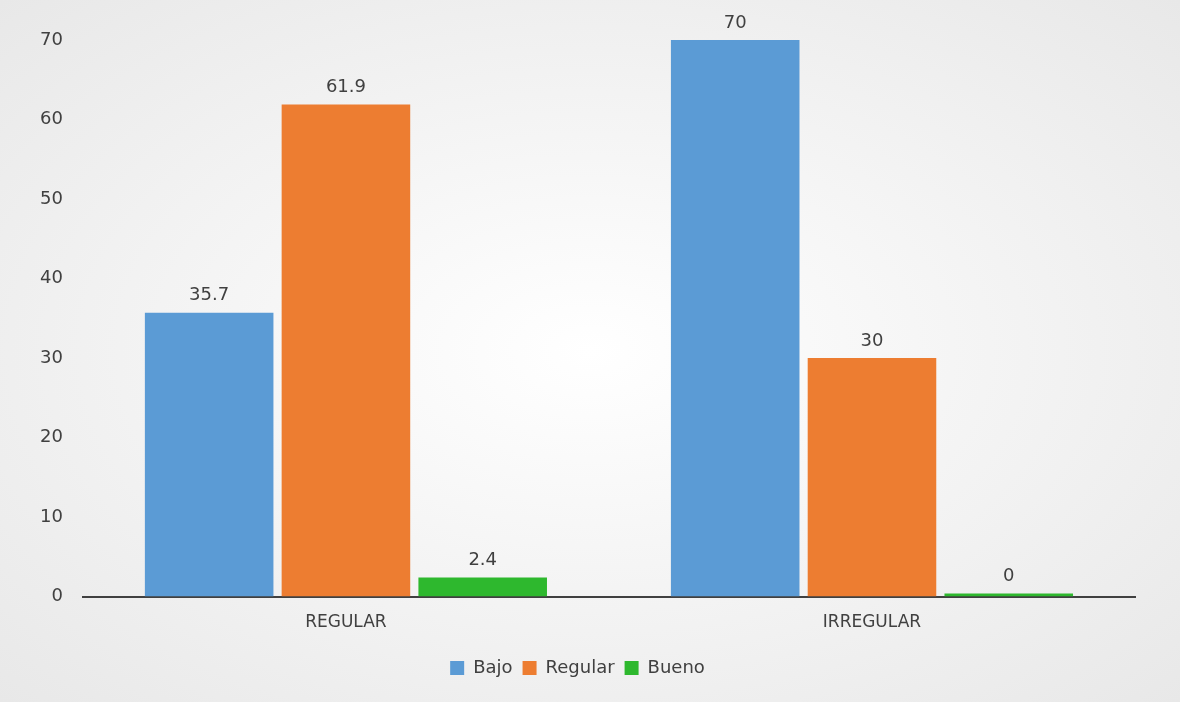 The width and height of the screenshot is (1180, 702). Describe the element at coordinates (51, 277) in the screenshot. I see `y-tick-label: 40` at that location.